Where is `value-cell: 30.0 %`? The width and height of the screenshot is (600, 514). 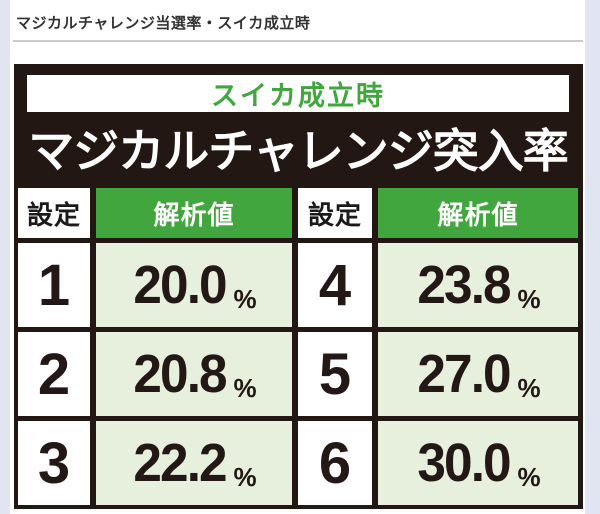
value-cell: 30.0 % is located at coordinates (478, 463).